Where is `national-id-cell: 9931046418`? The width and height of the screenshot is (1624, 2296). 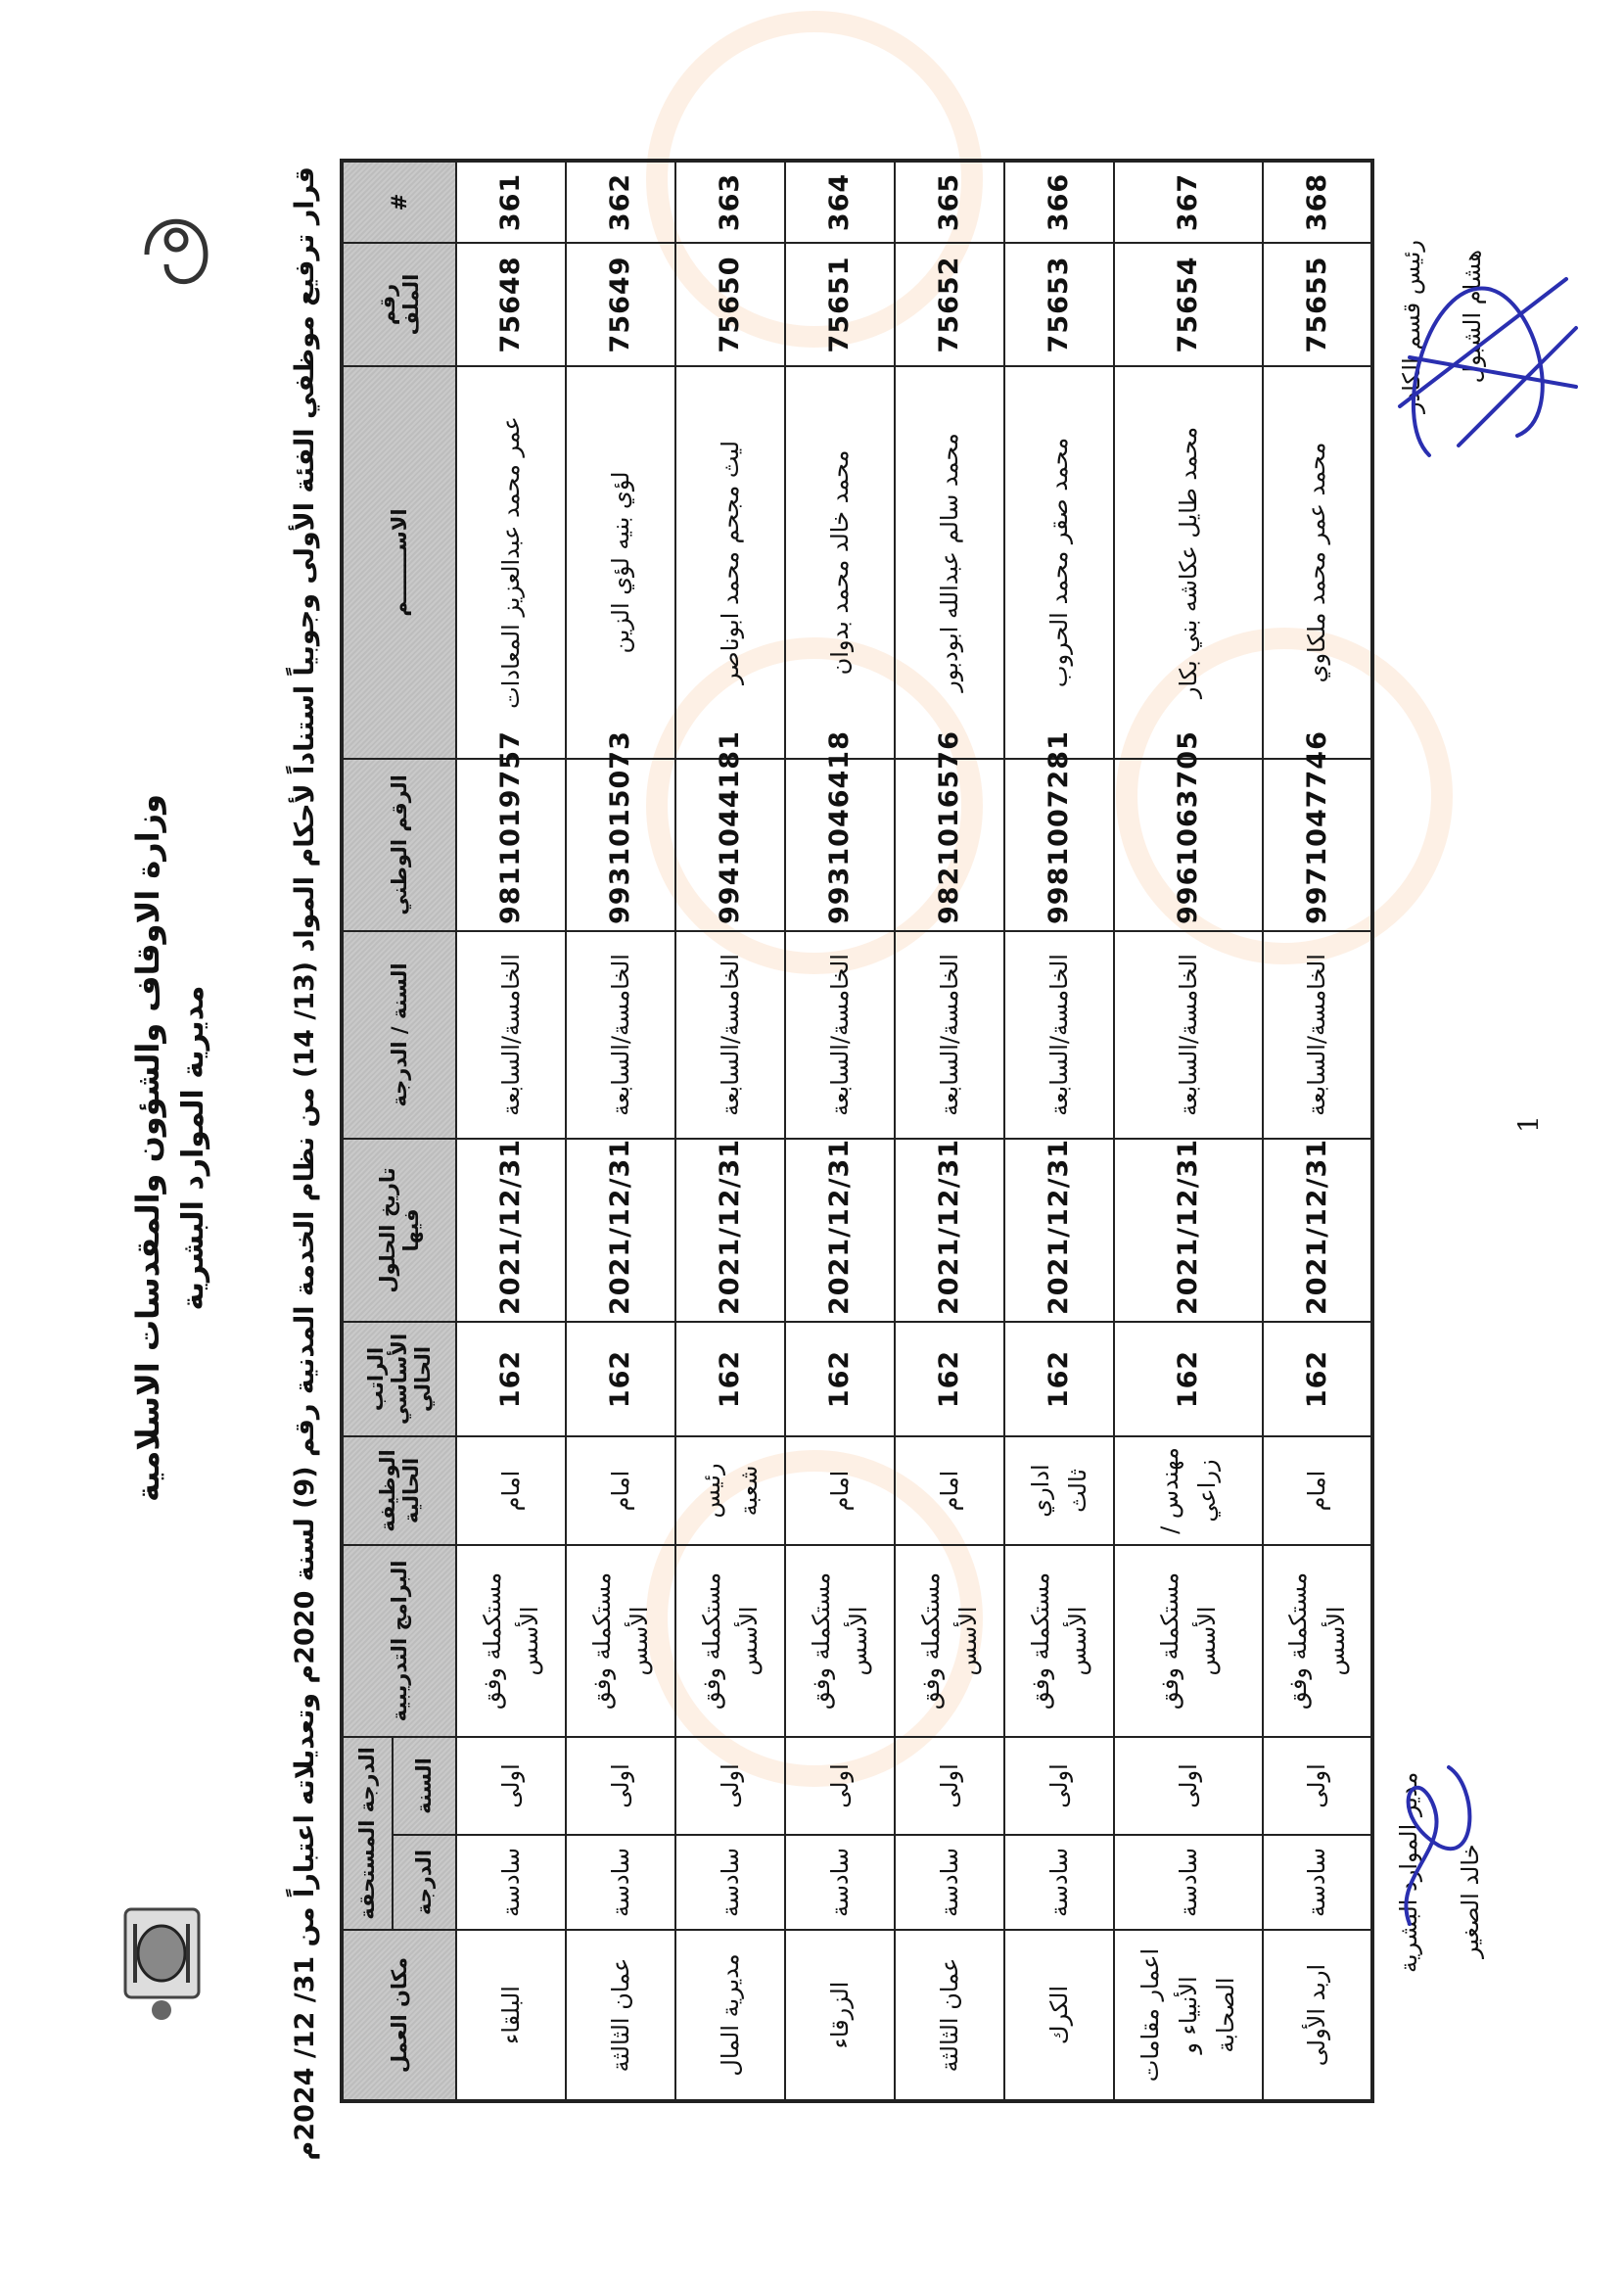
national-id-cell: 9931046418 is located at coordinates (840, 830).